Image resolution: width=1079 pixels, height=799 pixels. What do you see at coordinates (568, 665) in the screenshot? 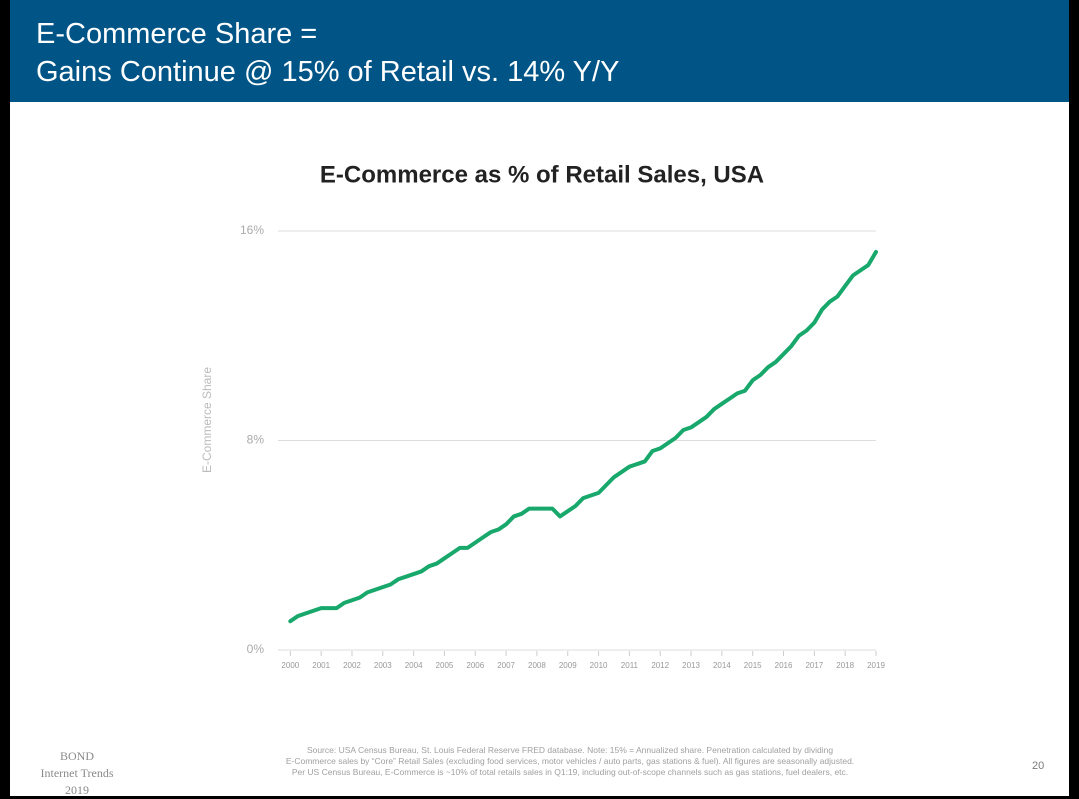
I see `x-tick-label: 2009` at bounding box center [568, 665].